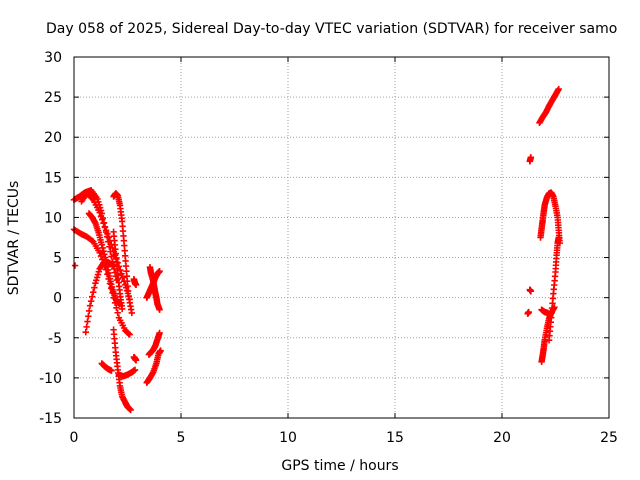 This screenshot has height=480, width=640. What do you see at coordinates (53, 218) in the screenshot?
I see `y-tick-label: 10` at bounding box center [53, 218].